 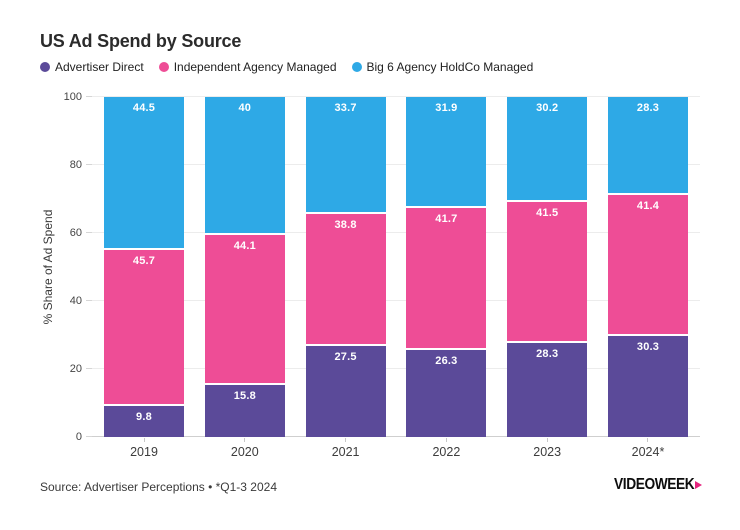 What do you see at coordinates (446, 151) in the screenshot?
I see `bar-segment-big-6-agency-holdco-managed: 31.9` at bounding box center [446, 151].